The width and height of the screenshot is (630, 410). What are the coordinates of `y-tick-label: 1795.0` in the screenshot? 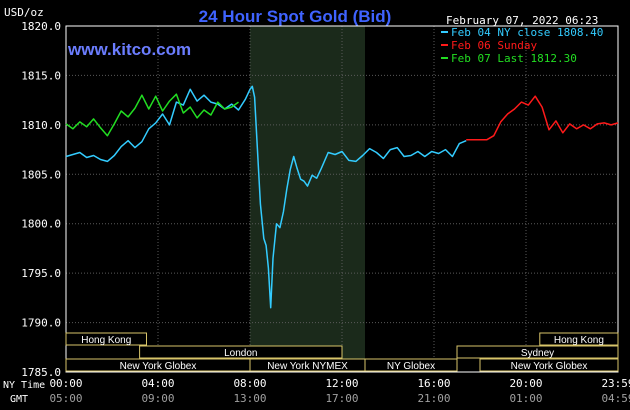 It's located at (41, 273).